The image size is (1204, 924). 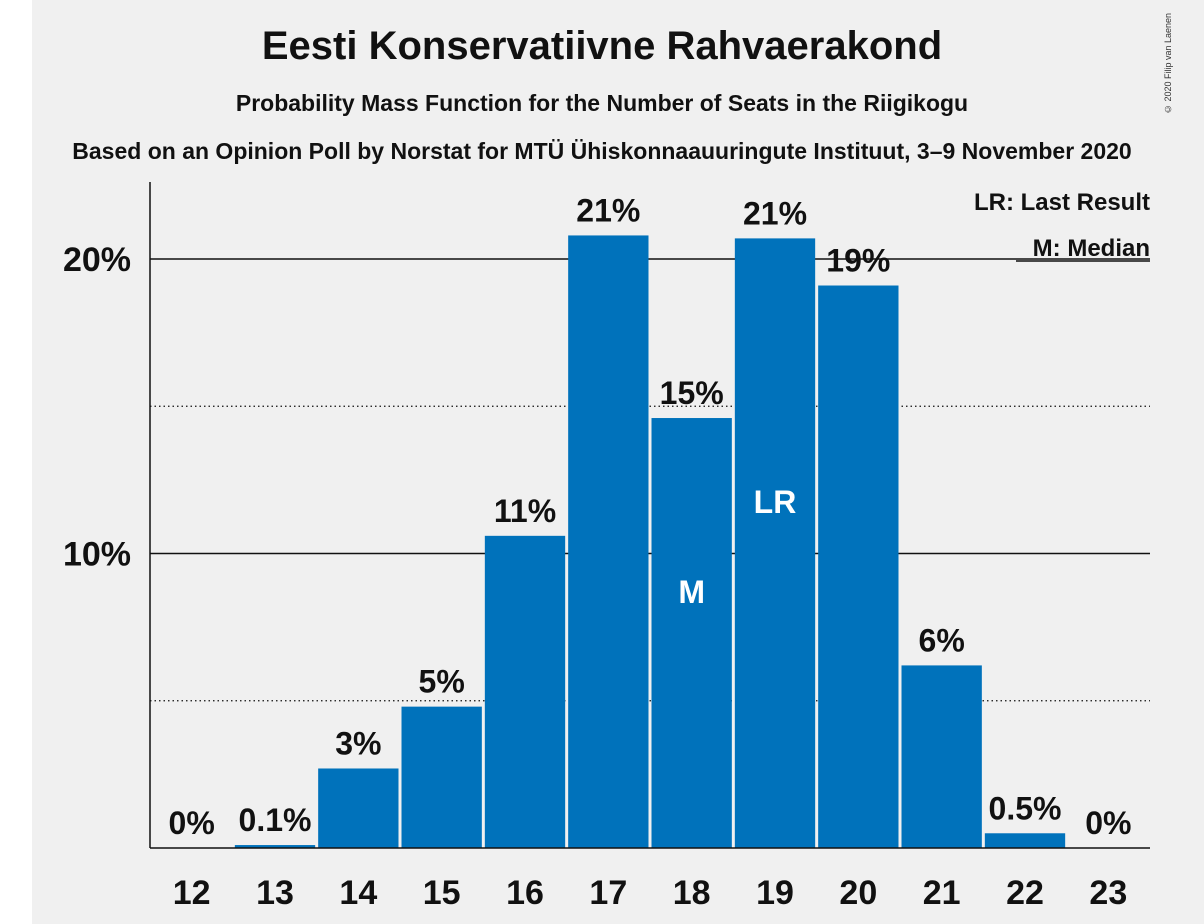 I want to click on data-label-17: 21%, so click(x=608, y=210).